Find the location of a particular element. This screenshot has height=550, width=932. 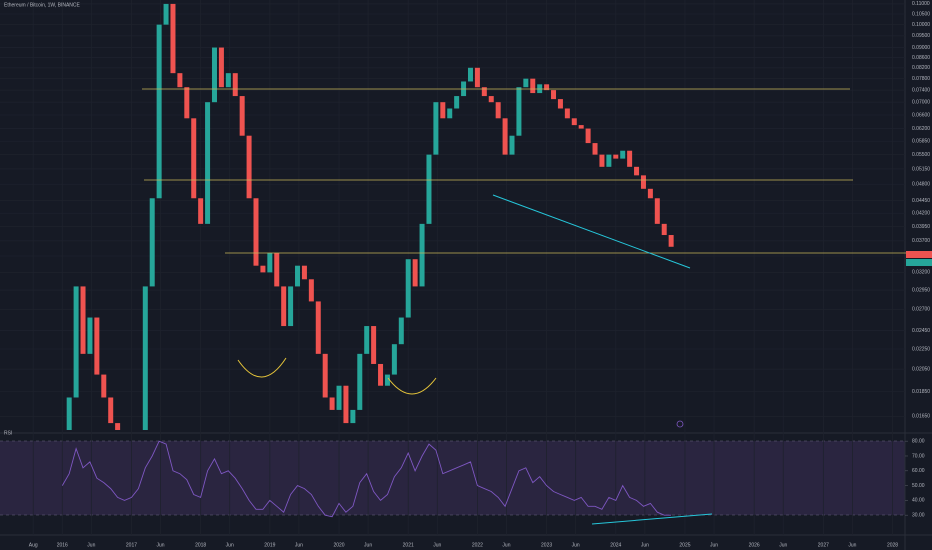

y-tick-label: 0.03700 is located at coordinates (921, 241).